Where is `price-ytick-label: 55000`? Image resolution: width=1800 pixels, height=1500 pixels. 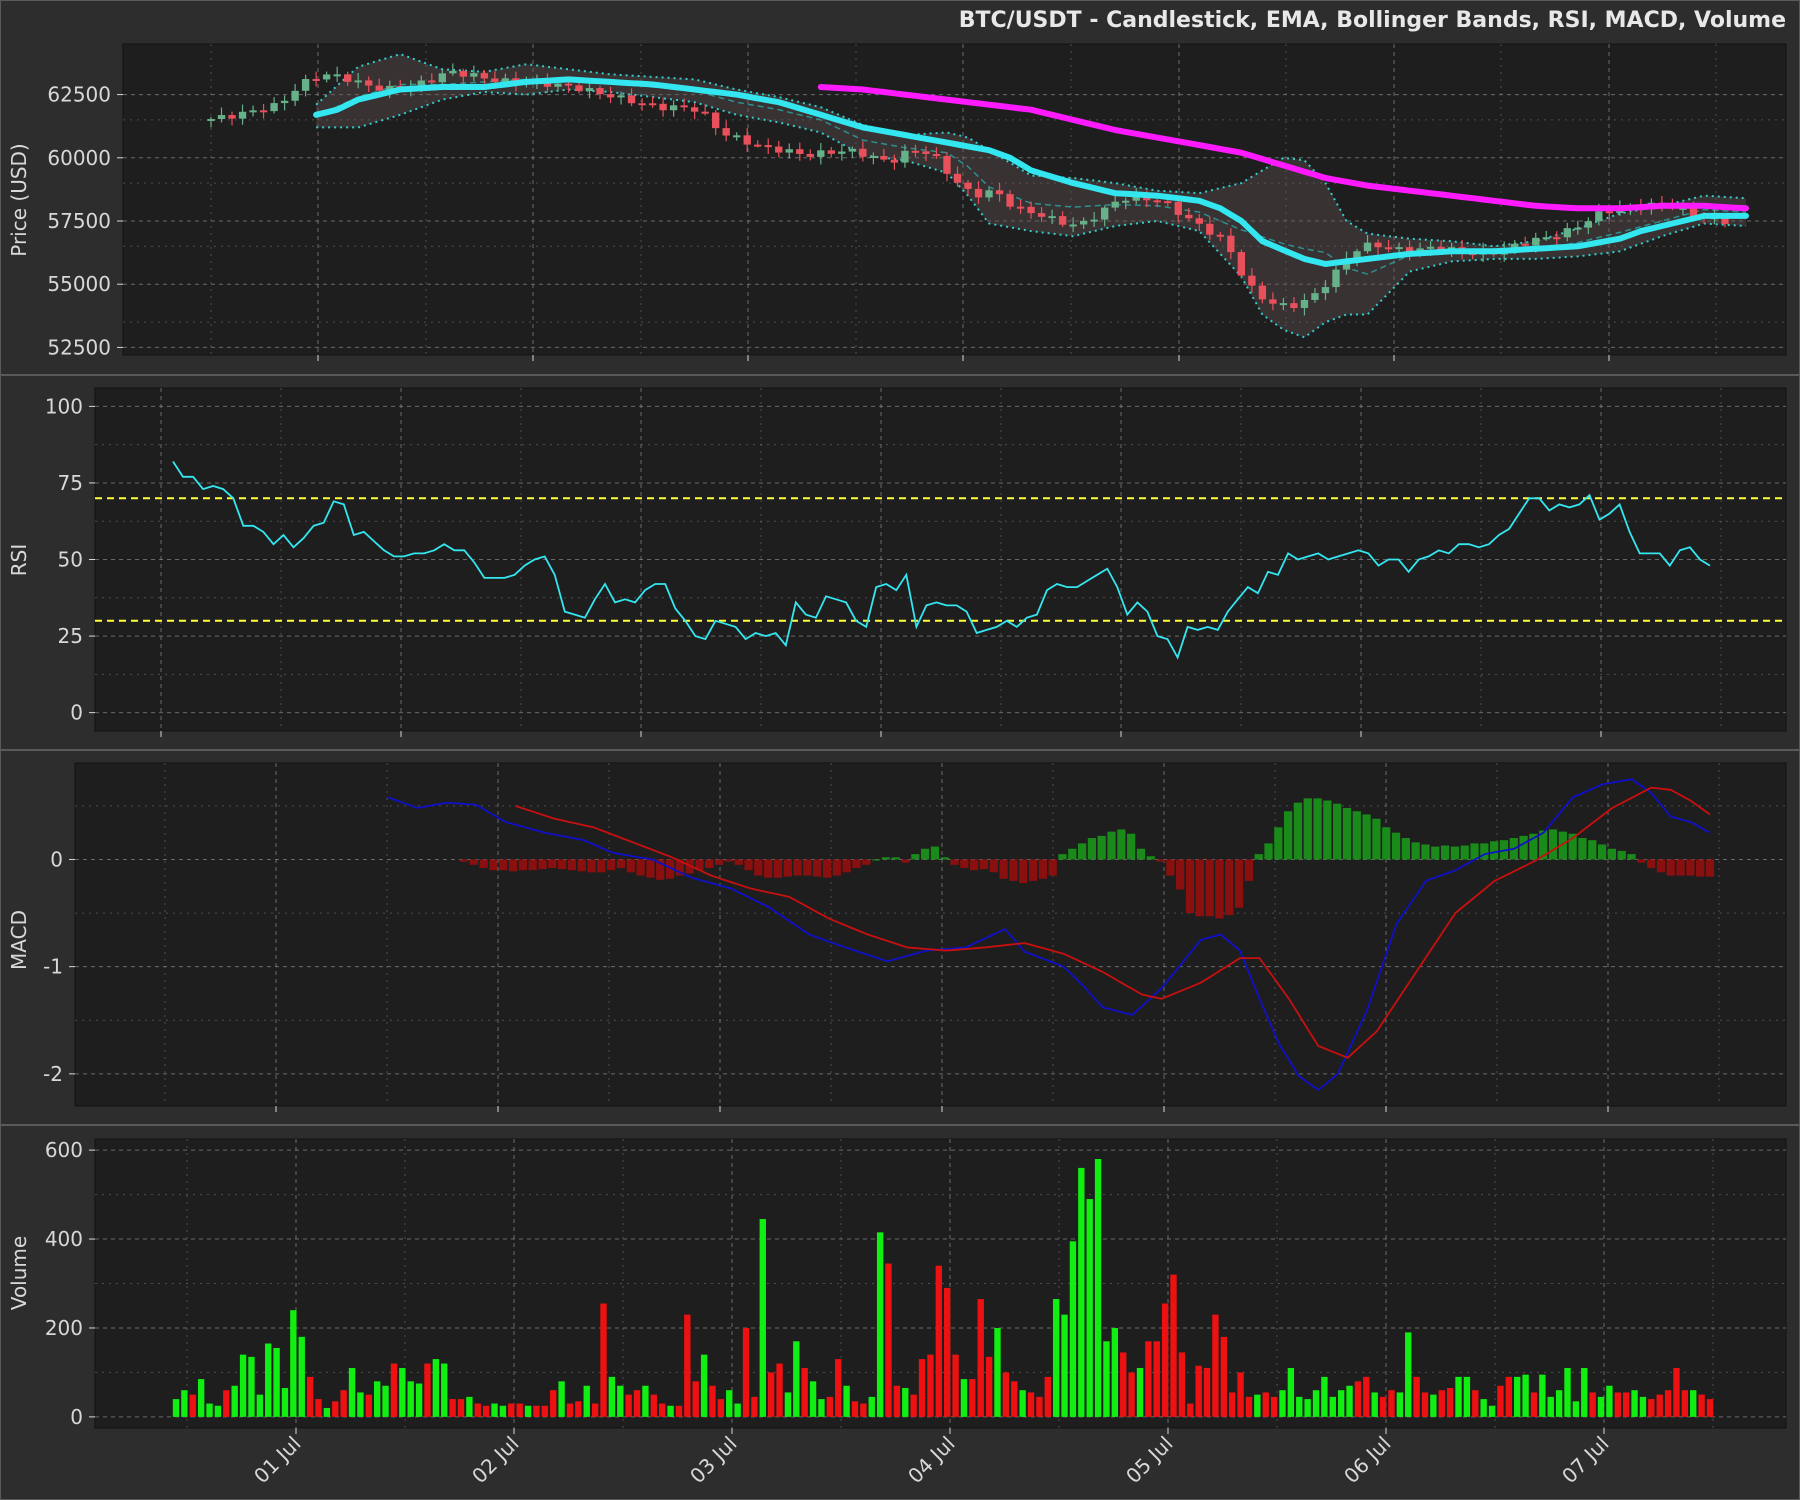 price-ytick-label: 55000 is located at coordinates (79, 284).